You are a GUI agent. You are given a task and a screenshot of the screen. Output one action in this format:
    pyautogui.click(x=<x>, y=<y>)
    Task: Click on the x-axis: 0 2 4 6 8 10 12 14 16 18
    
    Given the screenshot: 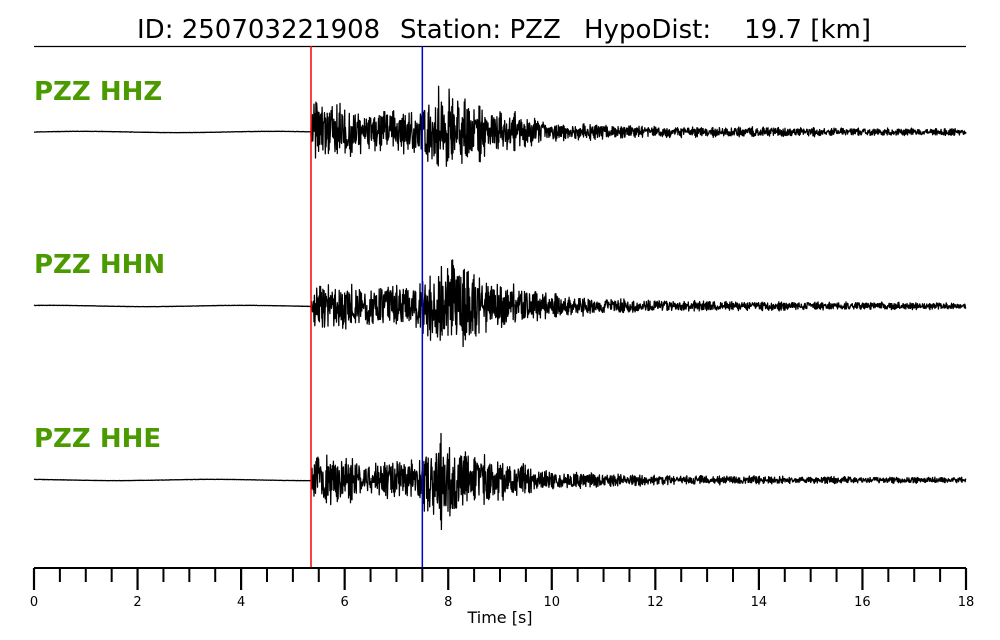 What is the action you would take?
    pyautogui.click(x=502, y=588)
    